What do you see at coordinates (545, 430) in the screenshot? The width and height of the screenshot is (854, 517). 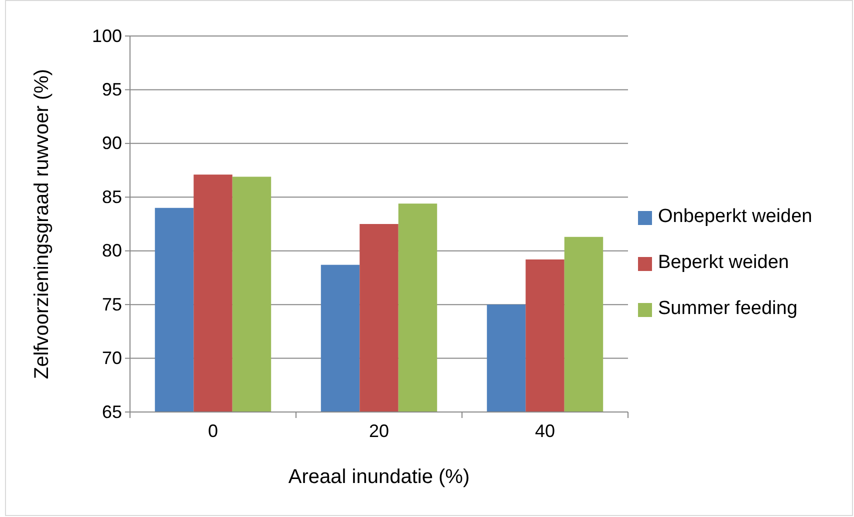 I see `x-tick-label: 40` at bounding box center [545, 430].